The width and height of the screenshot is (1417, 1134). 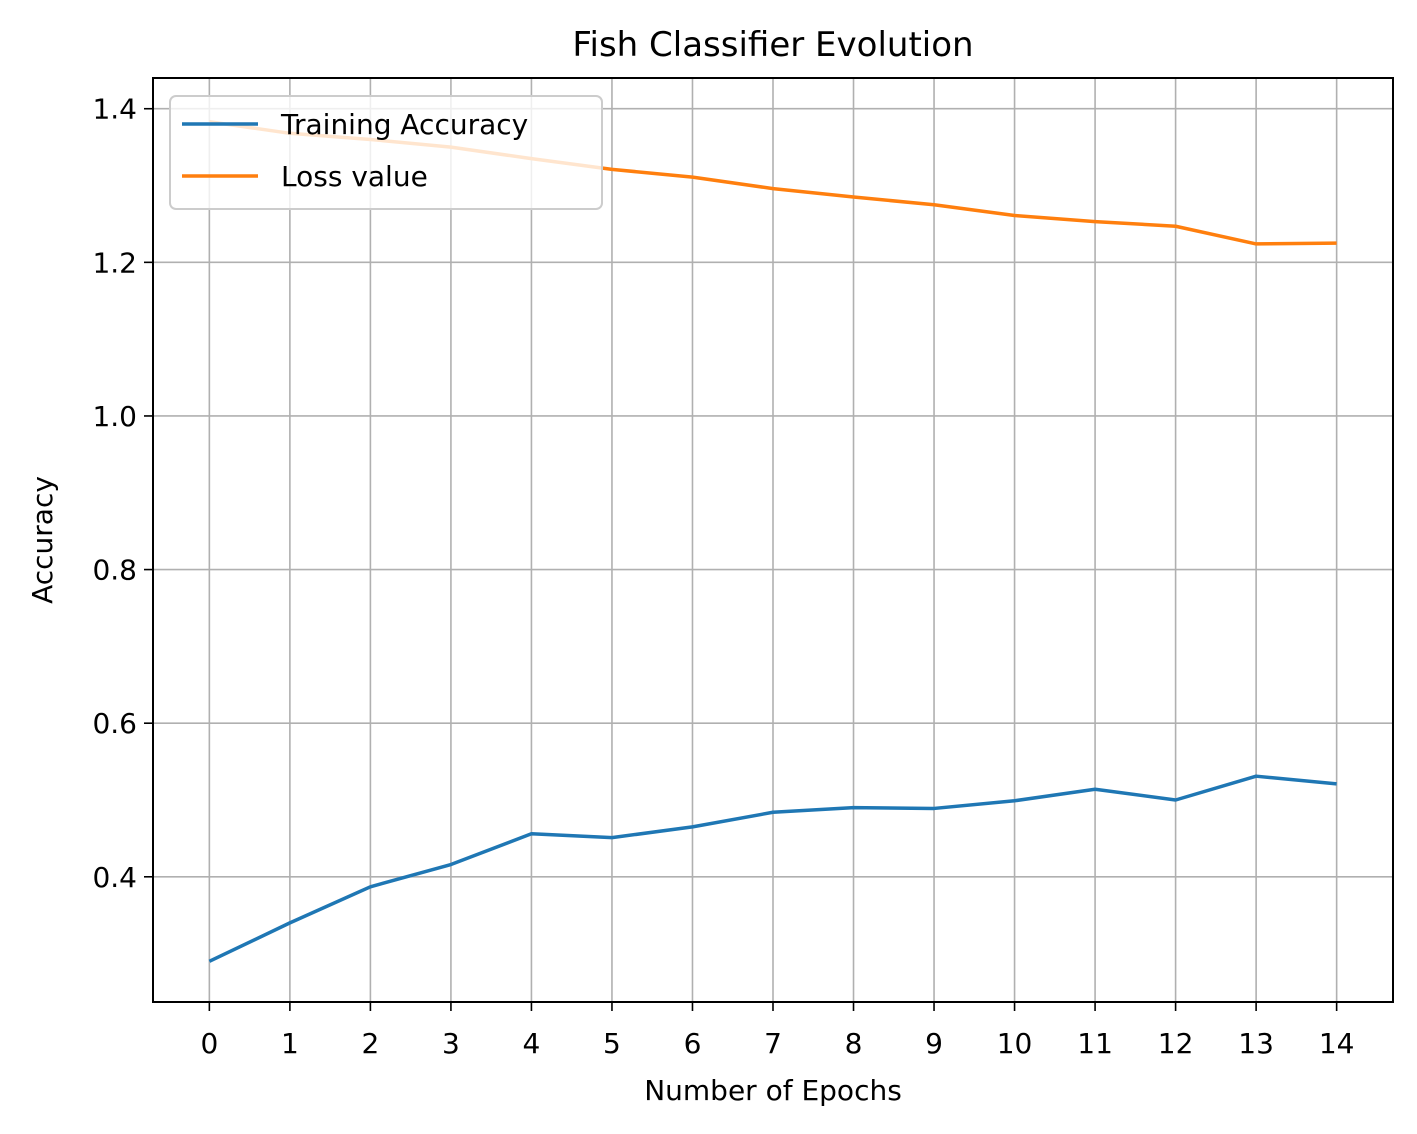 What do you see at coordinates (1095, 1043) in the screenshot?
I see `x-tick-label: 11` at bounding box center [1095, 1043].